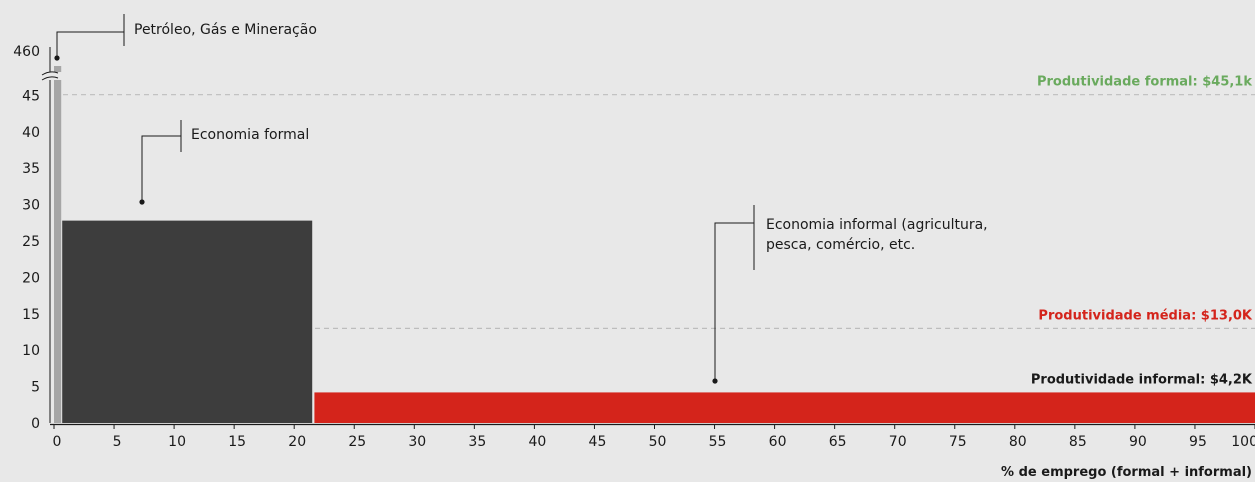 The height and width of the screenshot is (482, 1255). Describe the element at coordinates (718, 442) in the screenshot. I see `x-tick-label: 55` at that location.